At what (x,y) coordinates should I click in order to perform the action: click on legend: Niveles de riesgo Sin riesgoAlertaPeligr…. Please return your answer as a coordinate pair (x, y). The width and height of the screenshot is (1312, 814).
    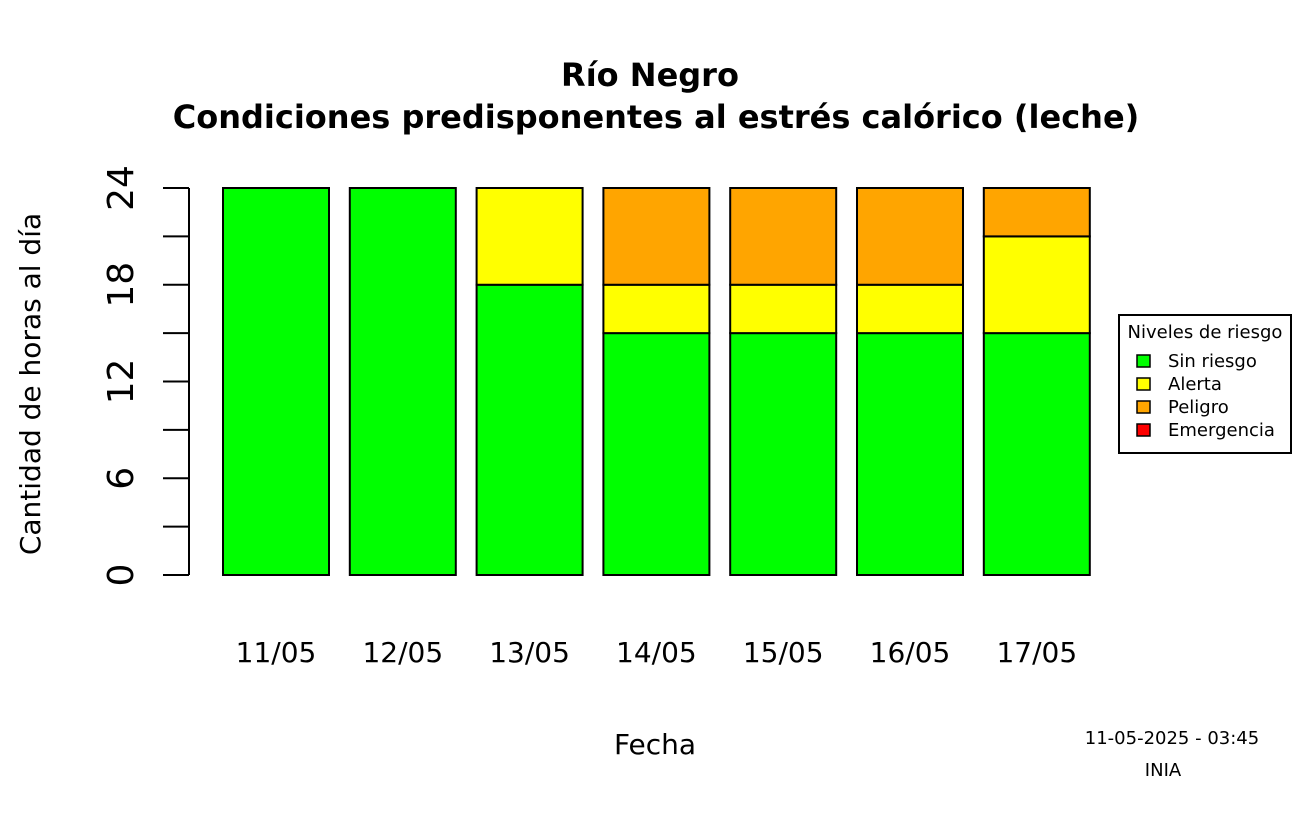
    Looking at the image, I should click on (1205, 384).